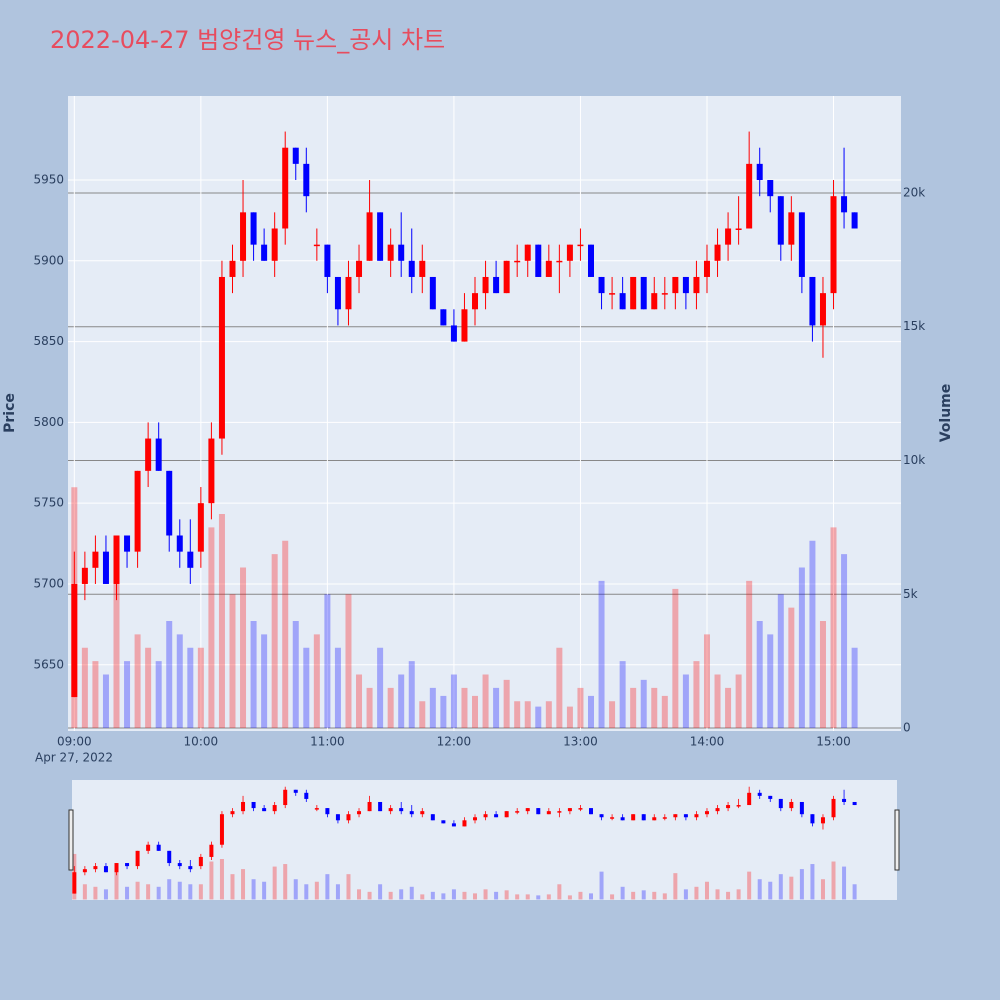 Image resolution: width=1000 pixels, height=1000 pixels. Describe the element at coordinates (201, 742) in the screenshot. I see `x-tick-label: 10:00` at that location.